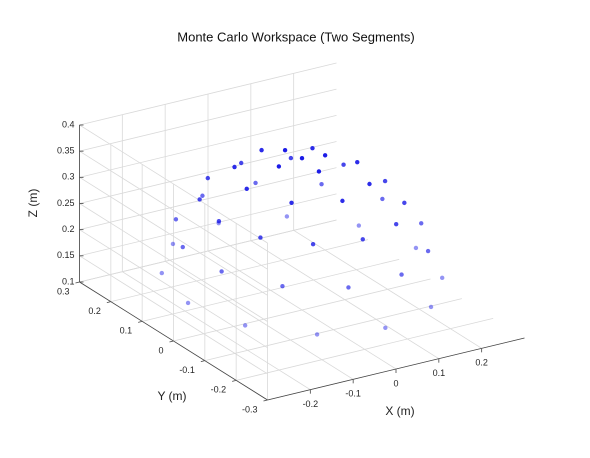 The width and height of the screenshot is (590, 458). What do you see at coordinates (68, 177) in the screenshot?
I see `z-tick-label: 0.3` at bounding box center [68, 177].